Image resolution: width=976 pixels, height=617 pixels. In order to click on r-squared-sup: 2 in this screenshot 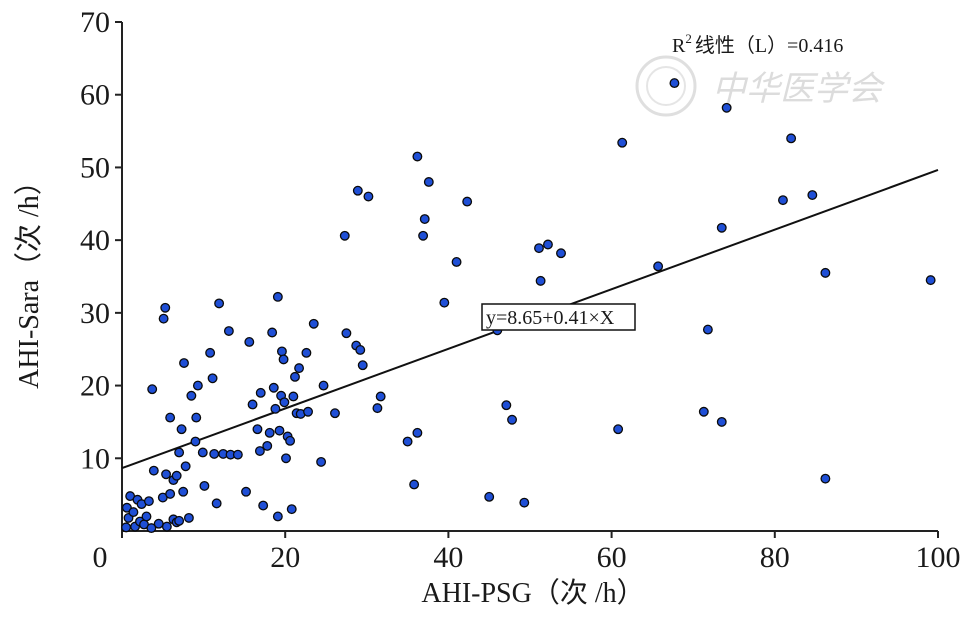, I will do `click(688, 38)`.